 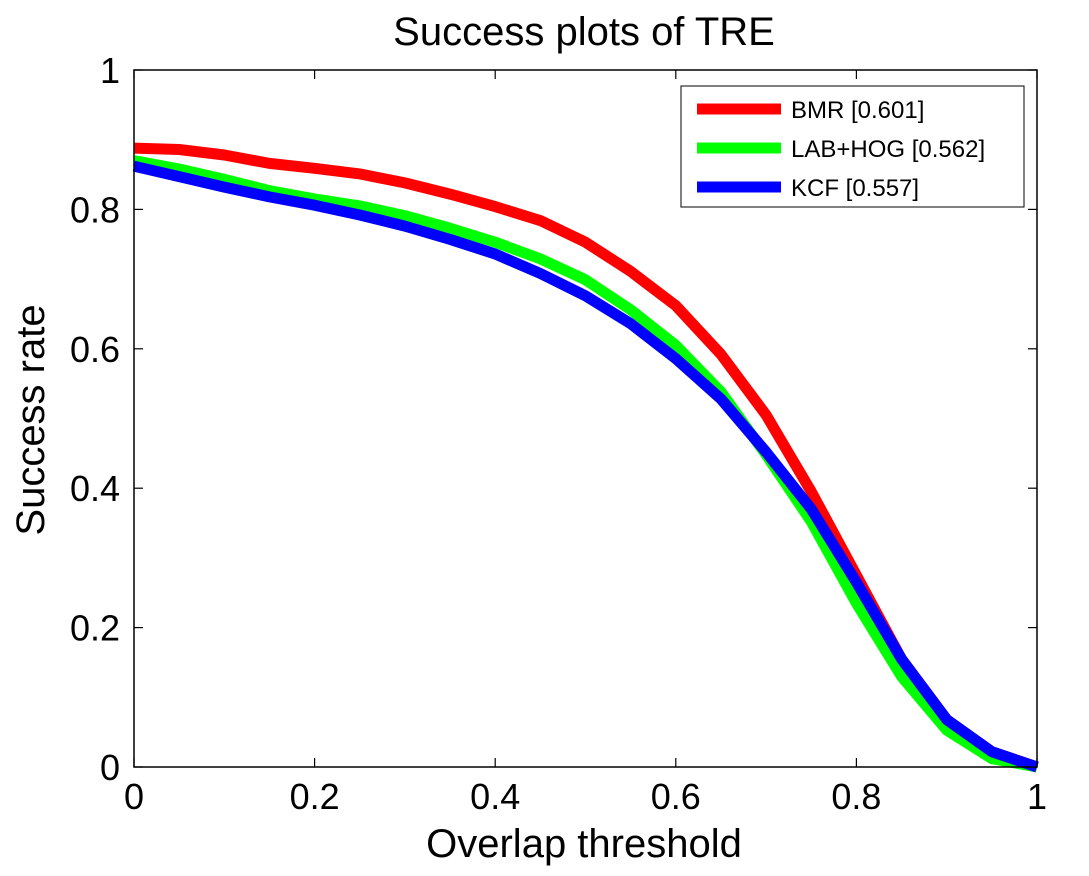 I want to click on legend-label-2: LAB+HOG [0.562], so click(x=888, y=149).